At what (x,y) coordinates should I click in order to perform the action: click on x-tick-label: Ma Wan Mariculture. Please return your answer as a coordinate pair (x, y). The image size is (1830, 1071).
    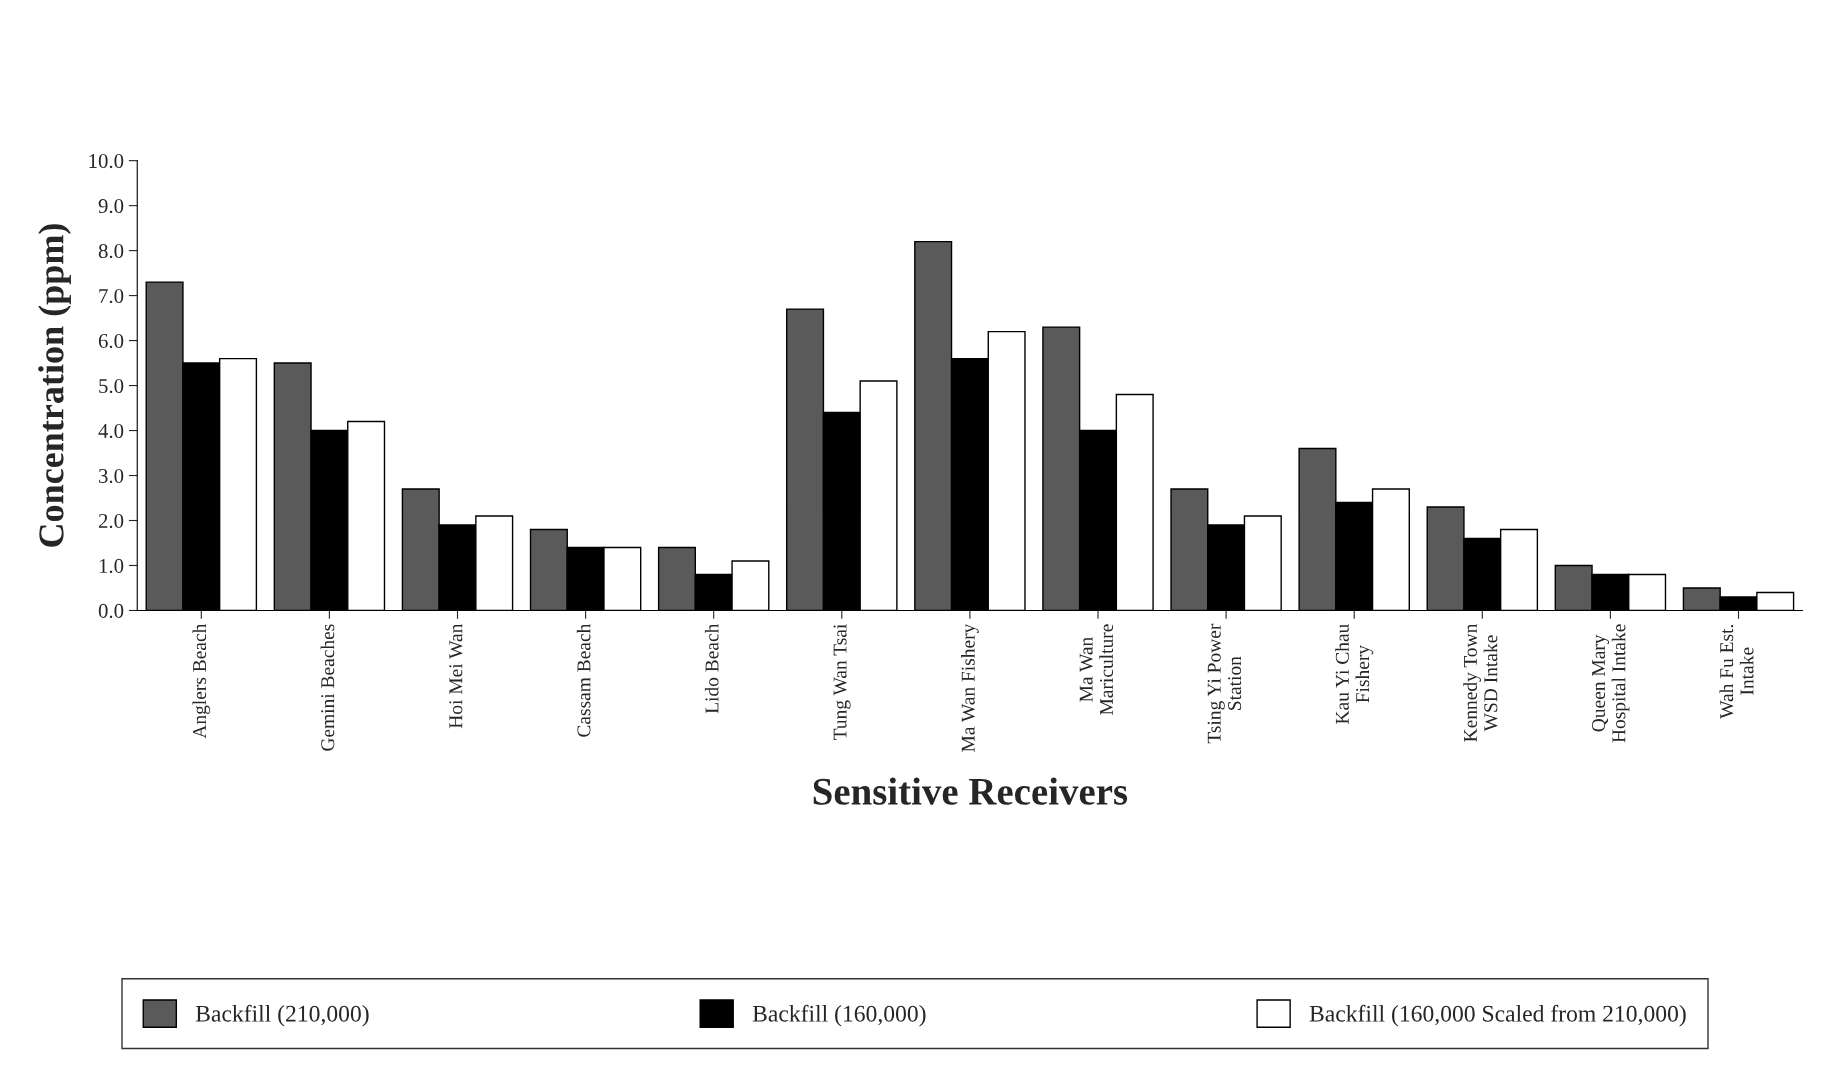
    Looking at the image, I should click on (1096, 669).